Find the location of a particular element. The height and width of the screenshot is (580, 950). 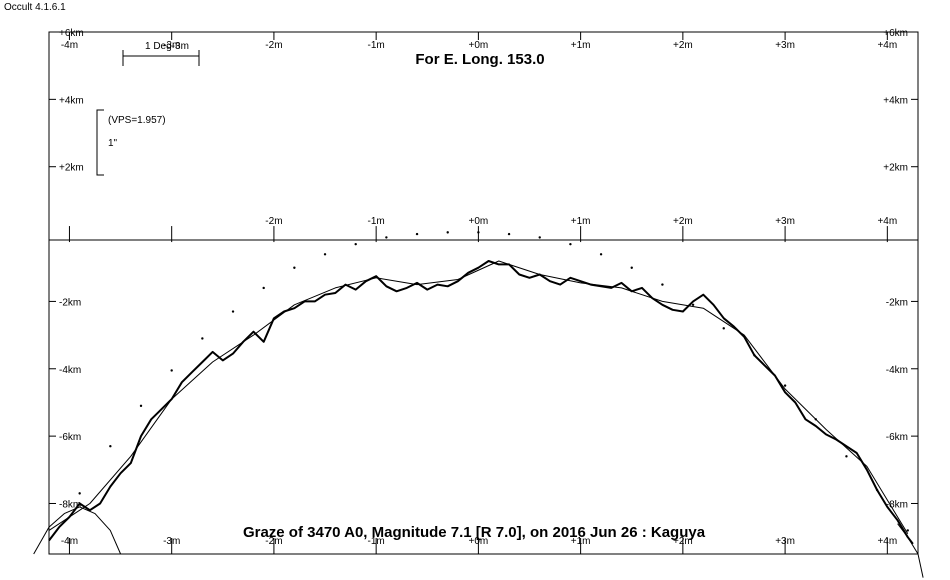

scale-bar-label: 1 Deg-3m is located at coordinates (167, 46).